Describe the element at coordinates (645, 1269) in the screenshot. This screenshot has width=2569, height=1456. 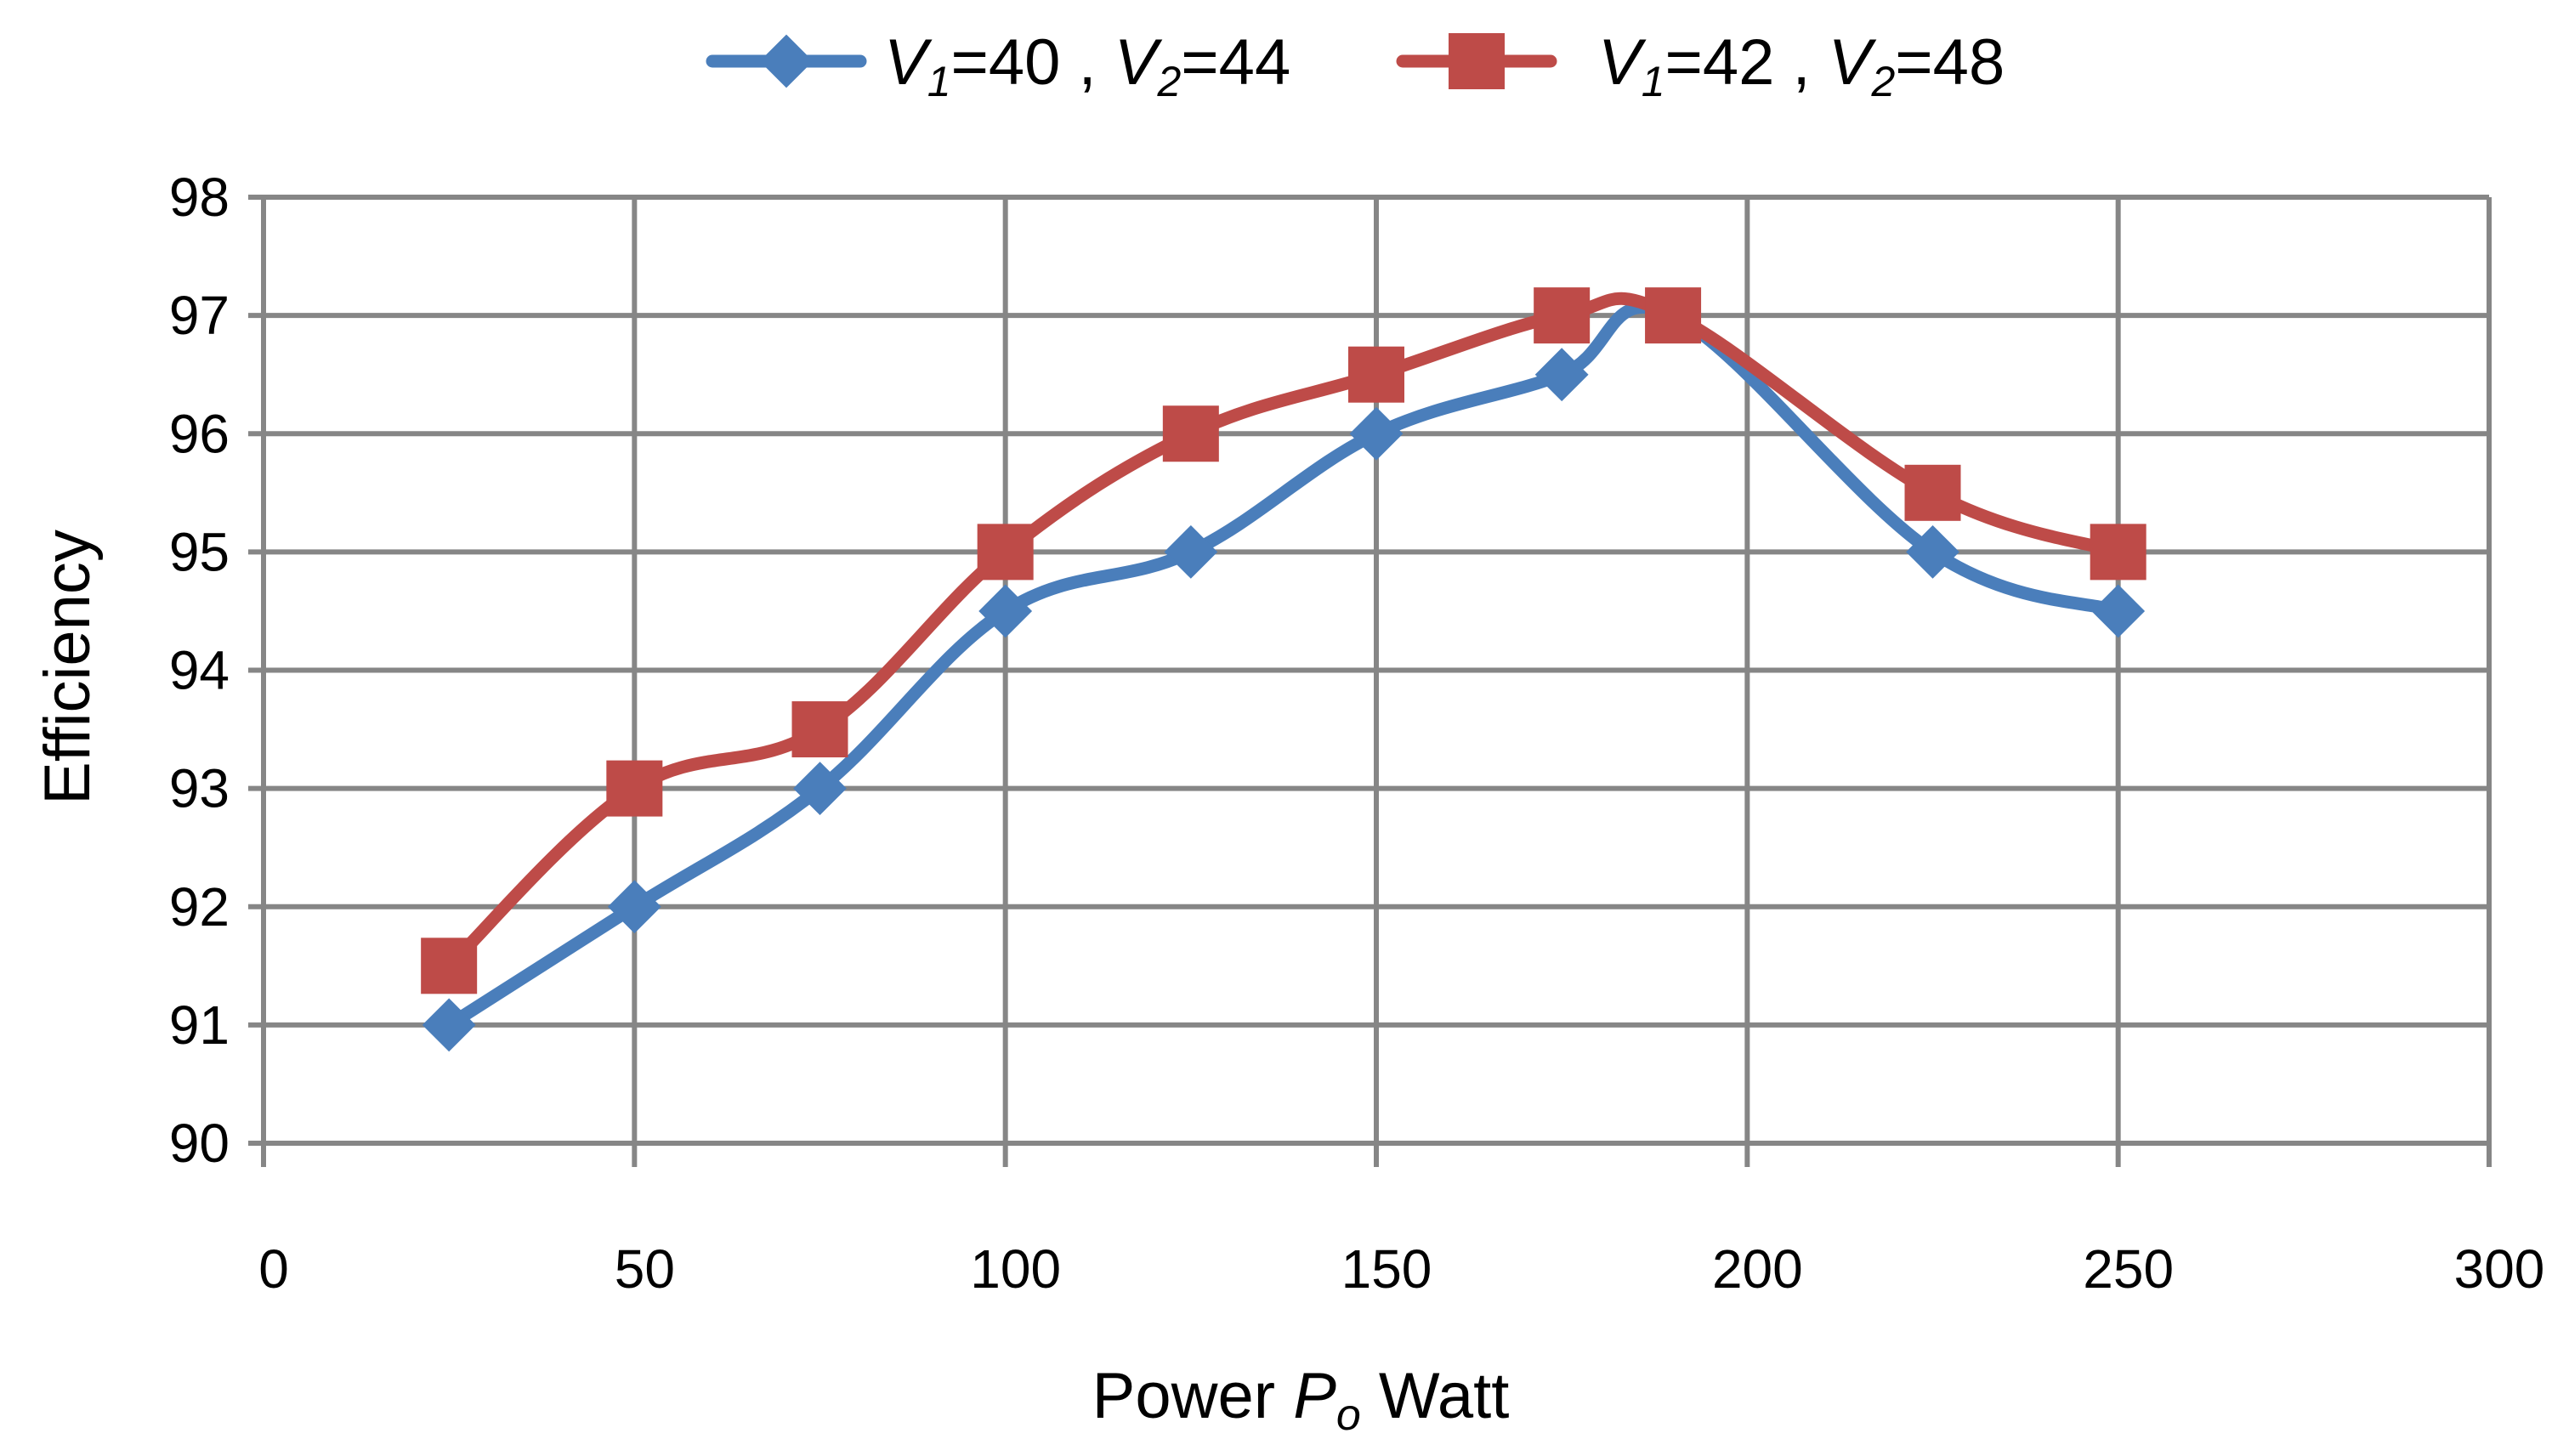
I see `x-tick-label: 50` at that location.